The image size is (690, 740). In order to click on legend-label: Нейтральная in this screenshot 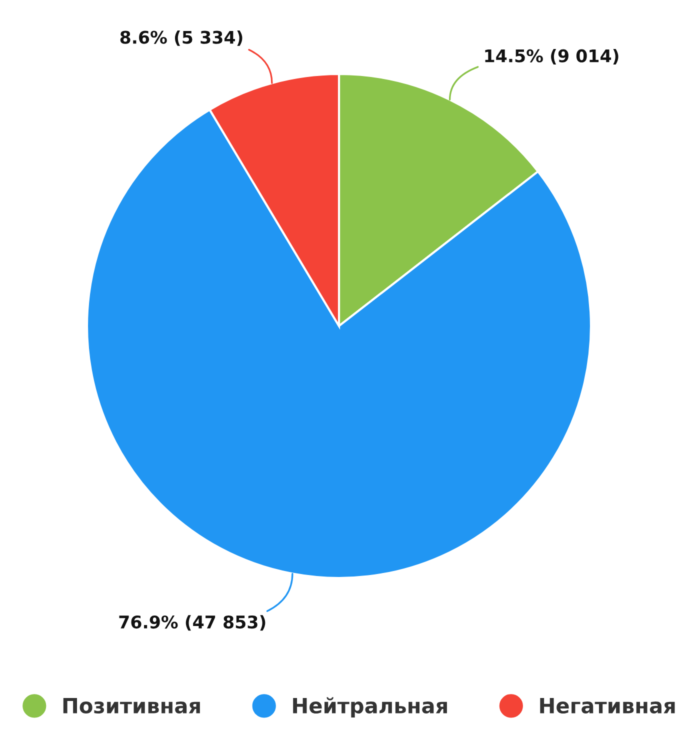, I will do `click(370, 707)`.